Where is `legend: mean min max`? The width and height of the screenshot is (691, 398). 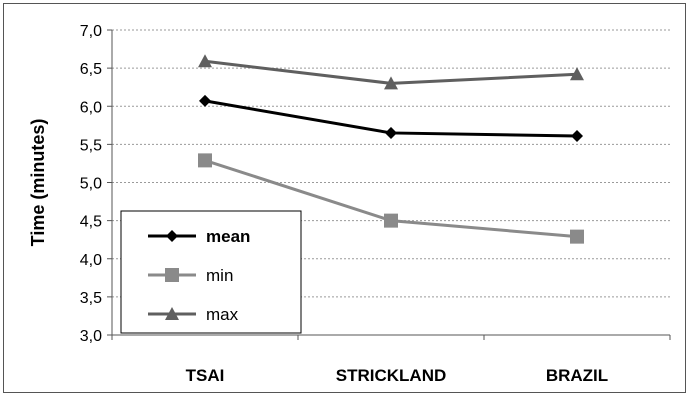
legend: mean min max is located at coordinates (211, 272).